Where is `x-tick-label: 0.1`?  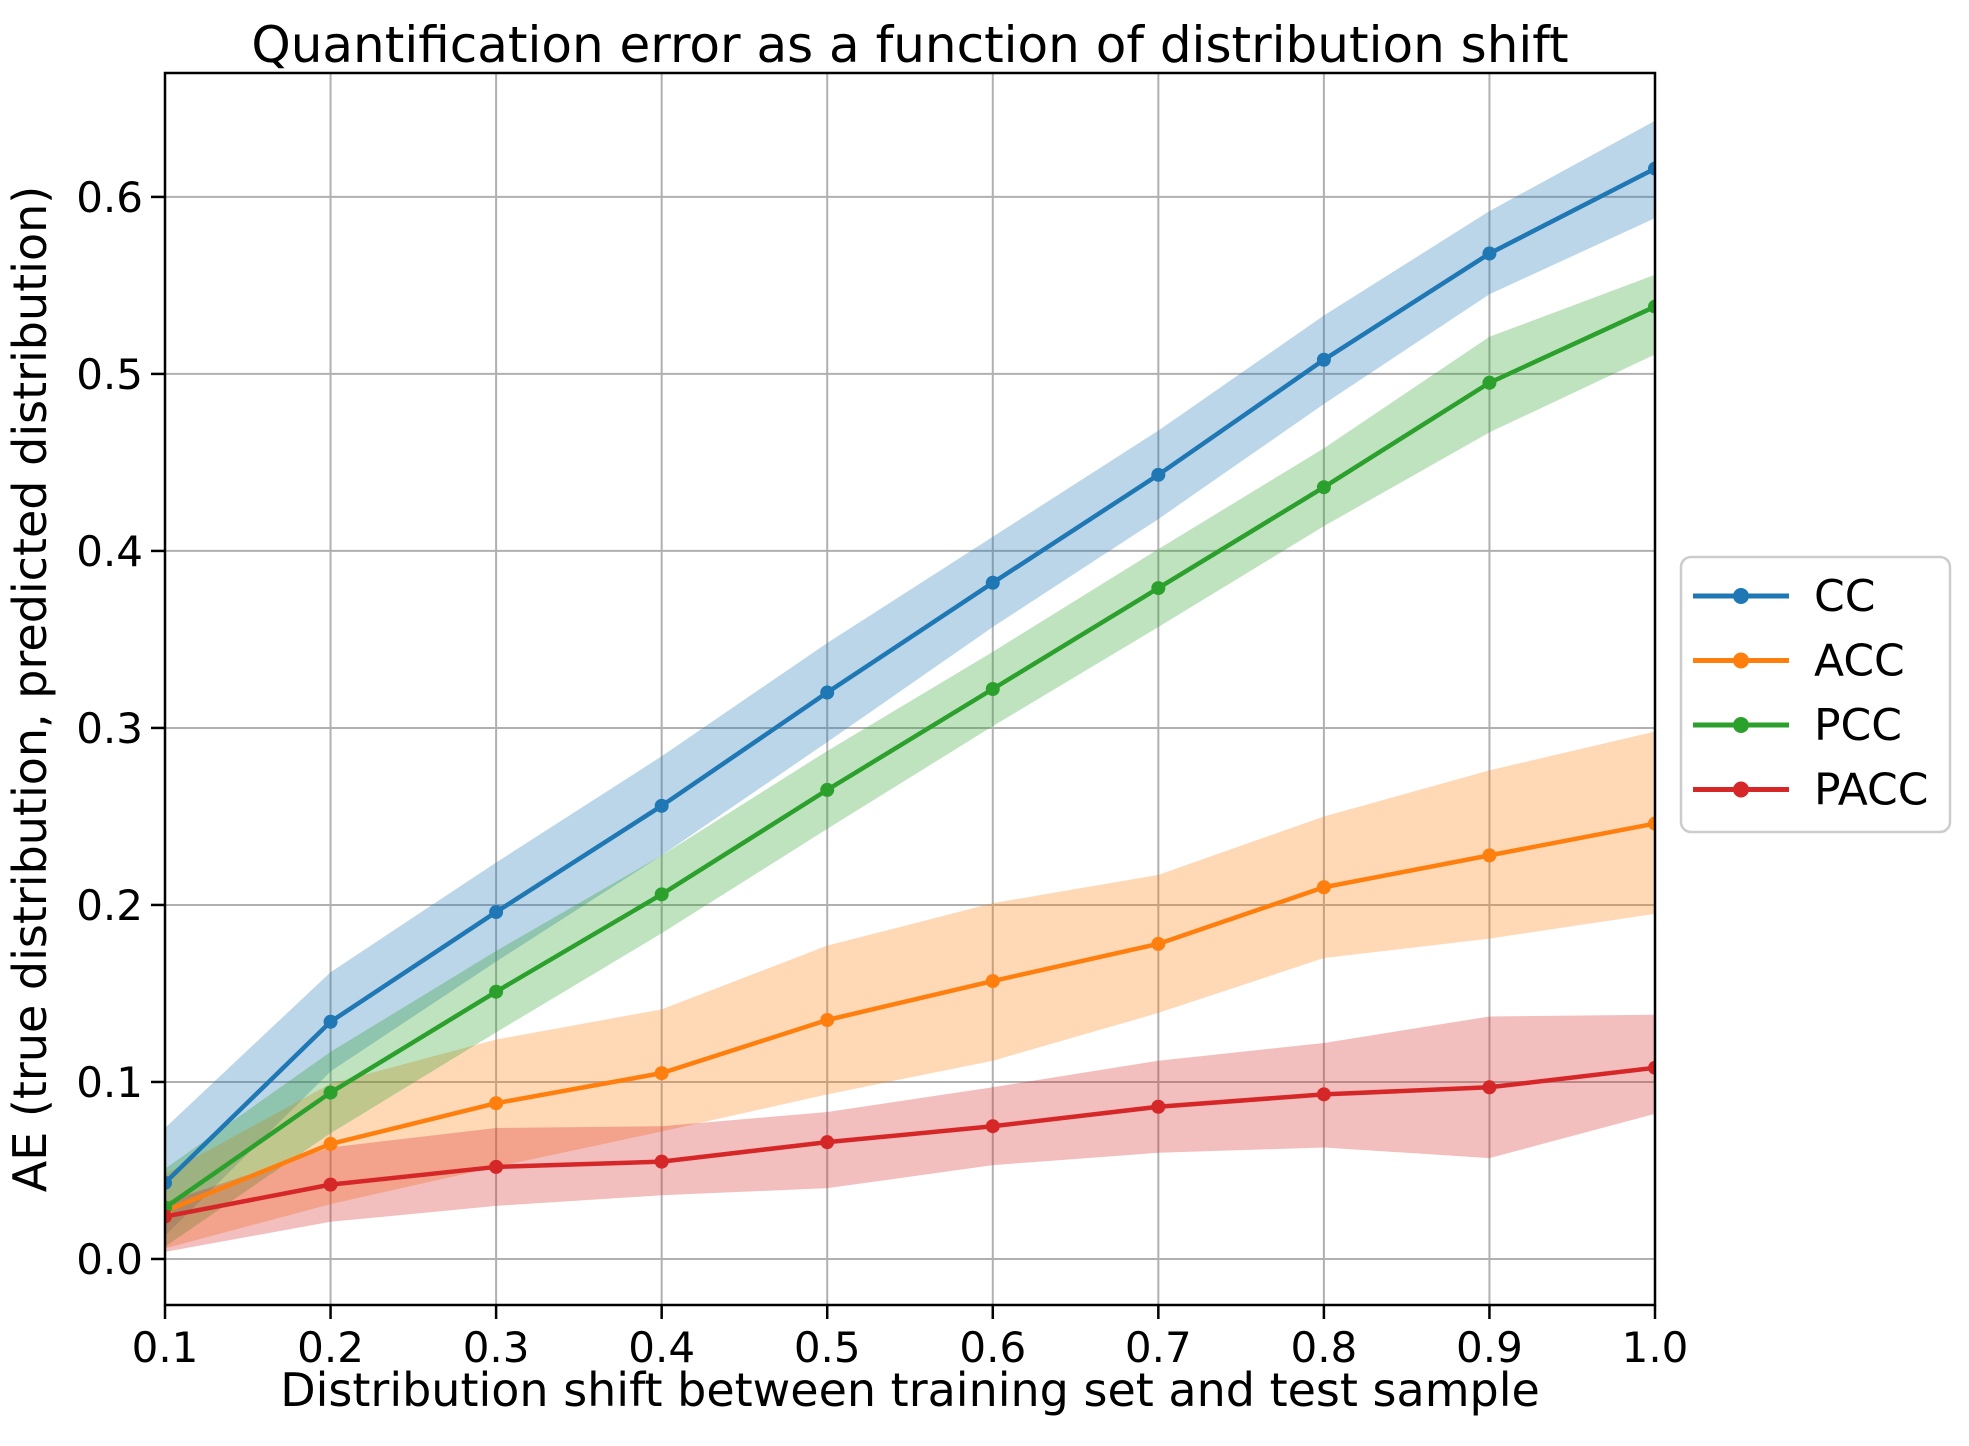
x-tick-label: 0.1 is located at coordinates (165, 1347).